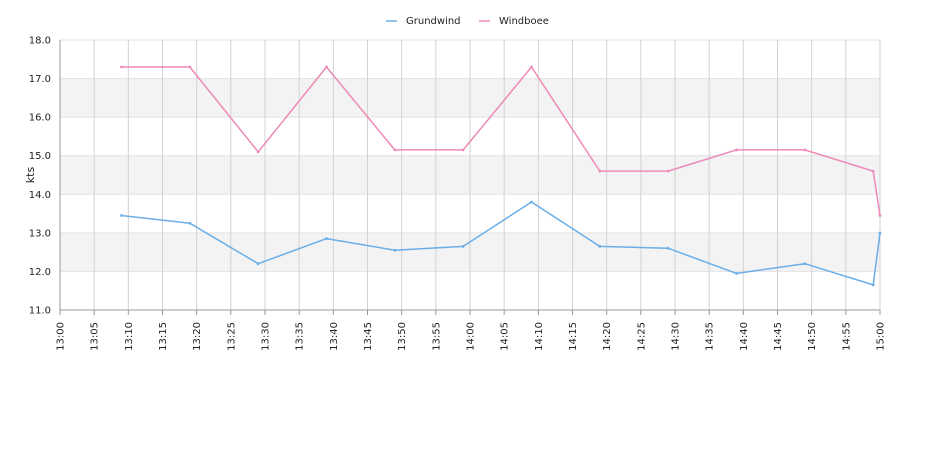 This screenshot has height=454, width=940. I want to click on x-tick-label: 13:30, so click(266, 336).